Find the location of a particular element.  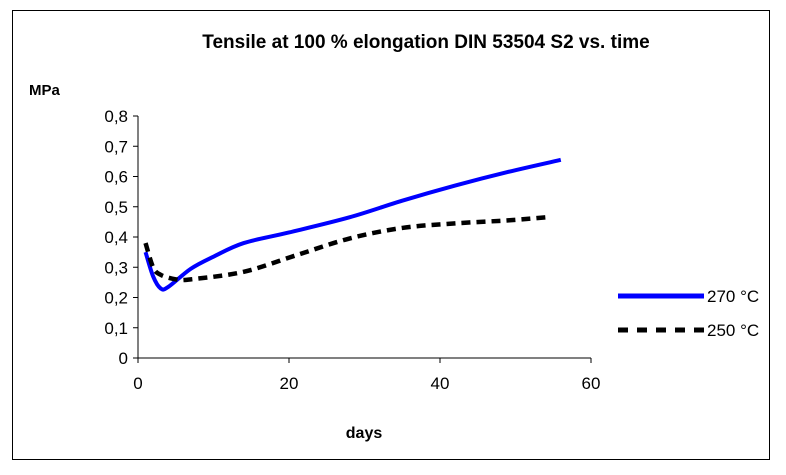

y-tick-label: 0 is located at coordinates (123, 358).